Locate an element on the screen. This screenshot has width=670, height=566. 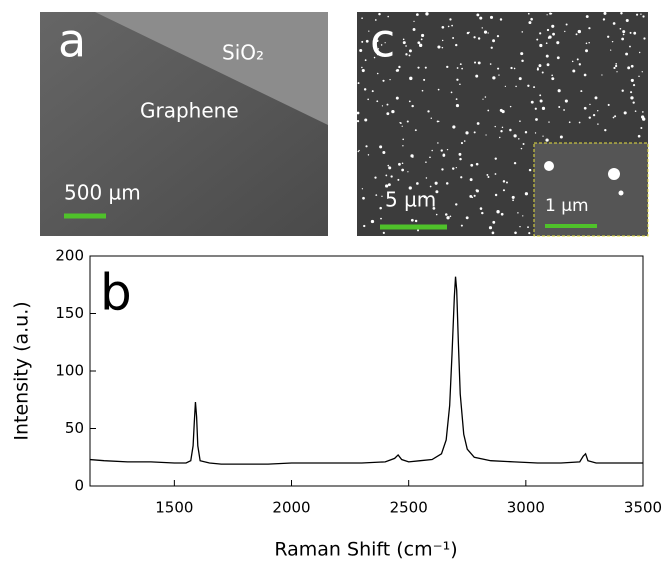
panel-label: b is located at coordinates (116, 293).